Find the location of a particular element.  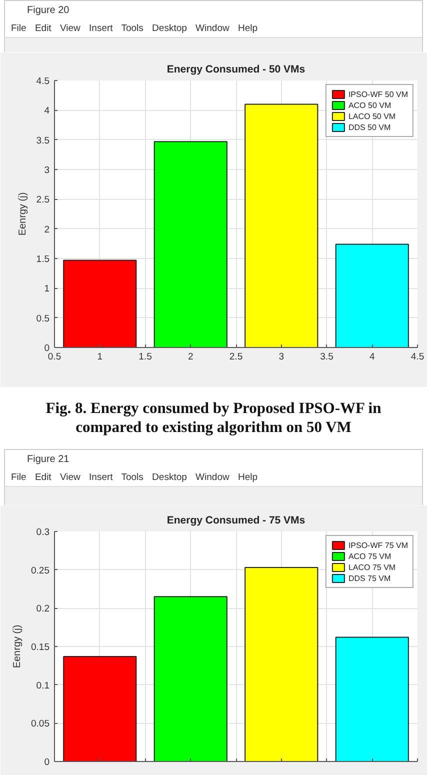

y-tick-label: 0.5 is located at coordinates (43, 318).